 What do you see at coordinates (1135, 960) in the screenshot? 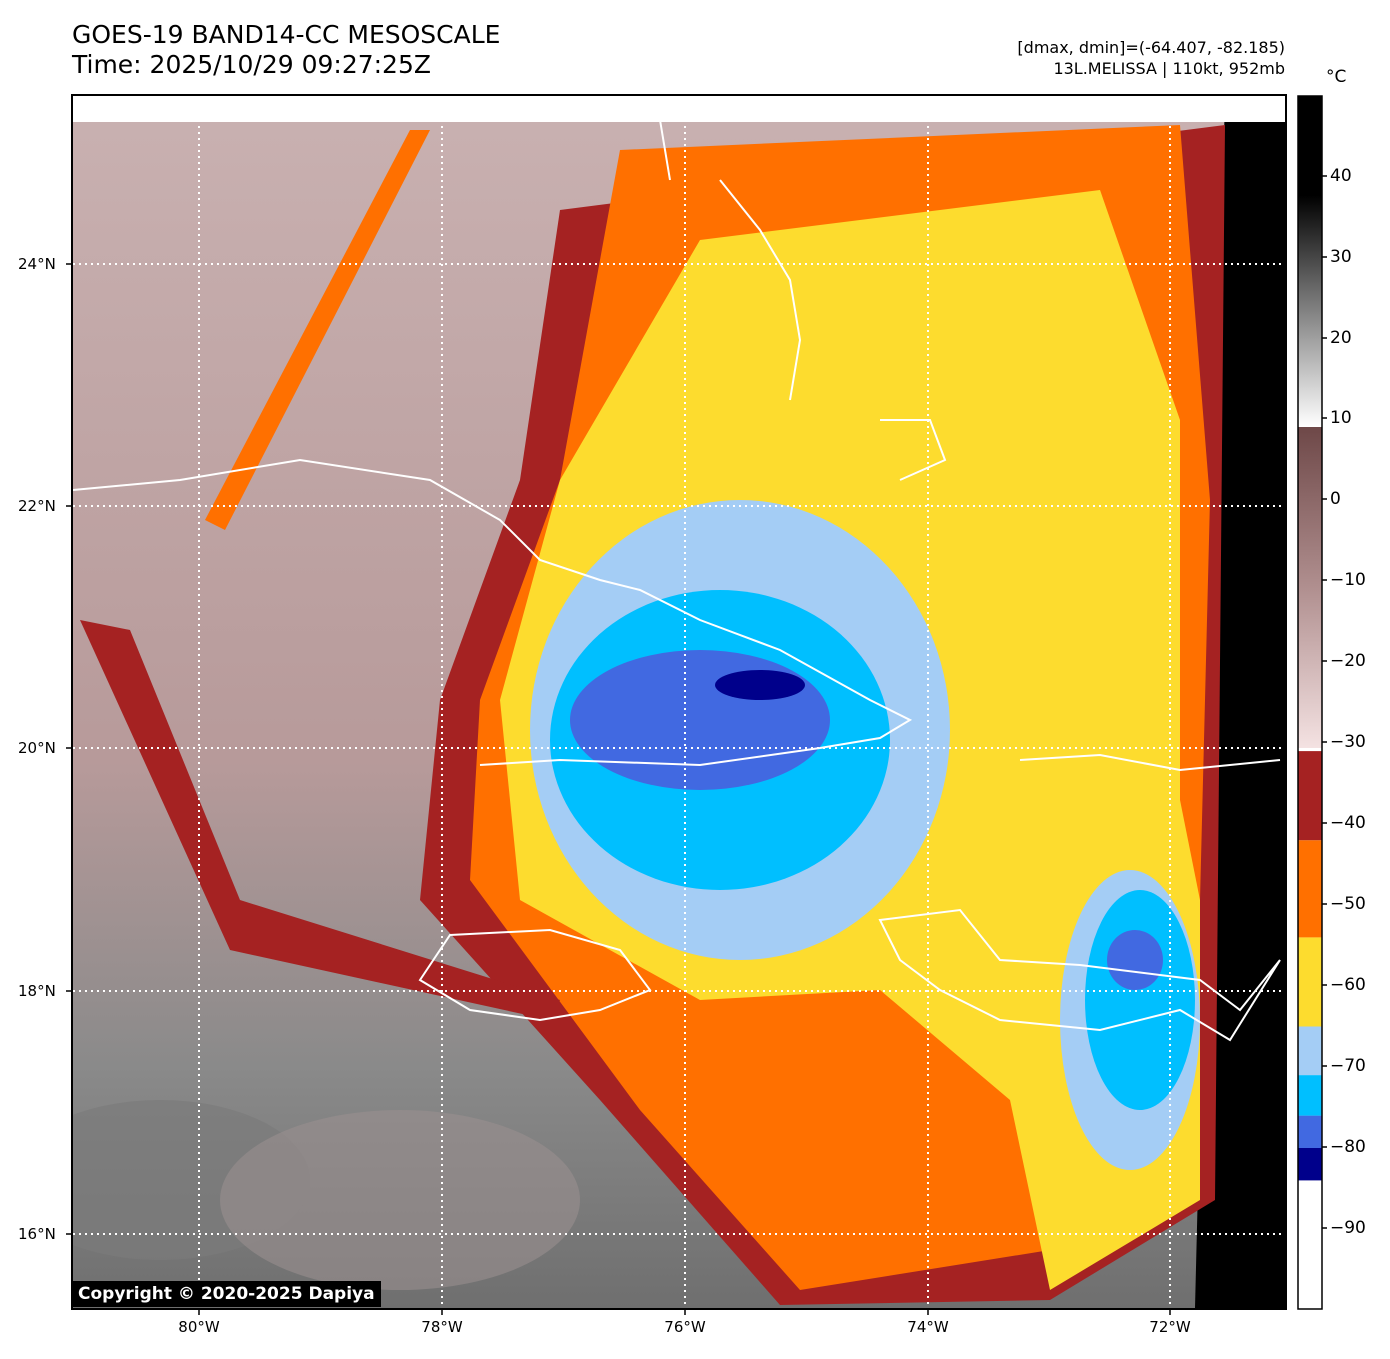
I see `band-royalblue-east` at bounding box center [1135, 960].